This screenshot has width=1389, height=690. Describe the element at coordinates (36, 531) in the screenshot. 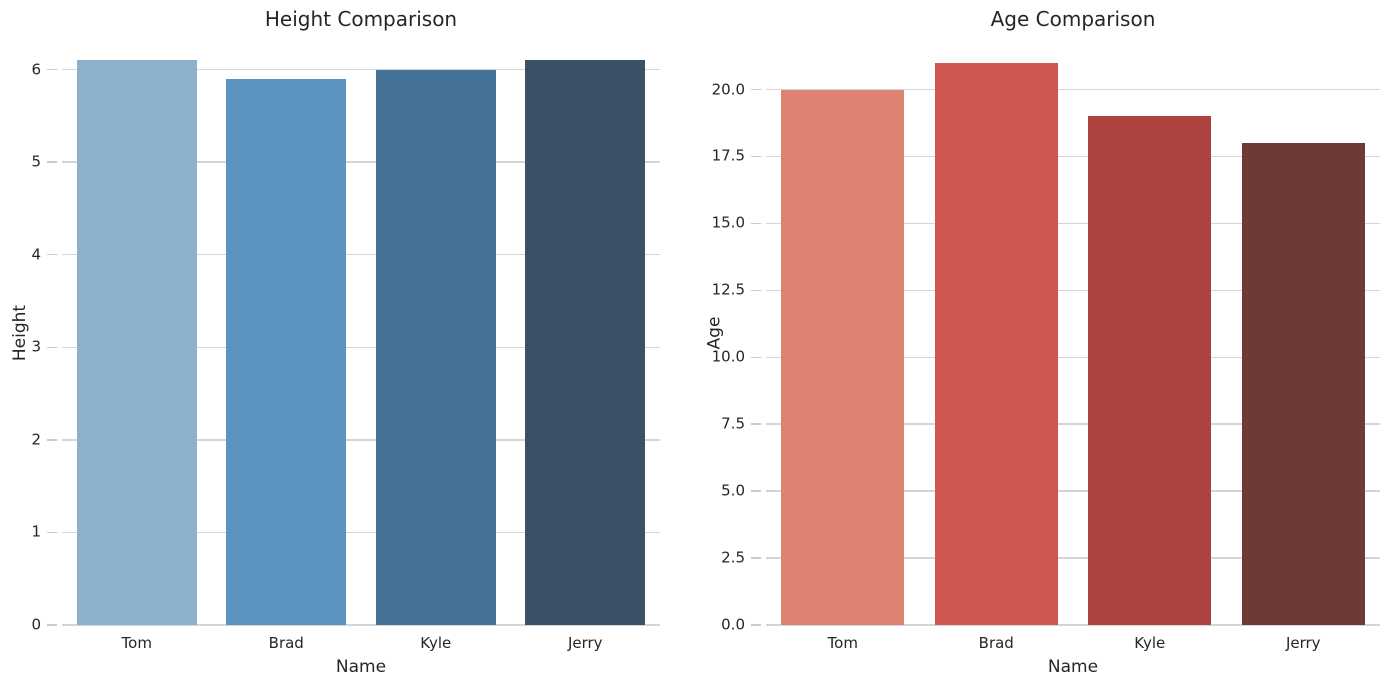

I see `y-tick-label: 1` at that location.